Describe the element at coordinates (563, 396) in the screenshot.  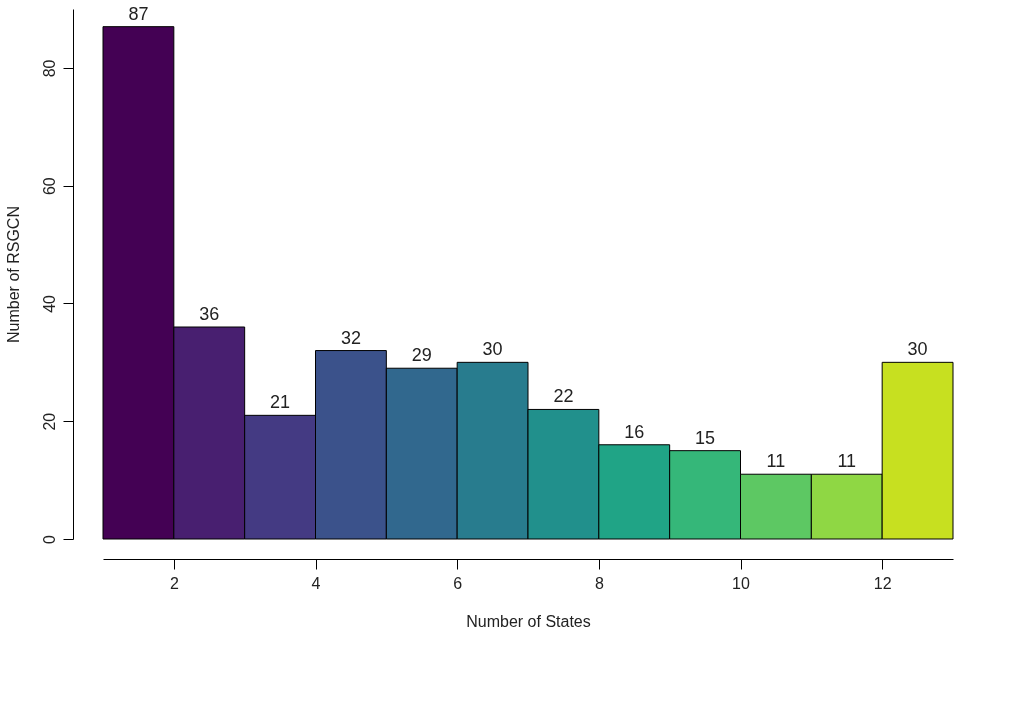
I see `data-label: 22` at that location.